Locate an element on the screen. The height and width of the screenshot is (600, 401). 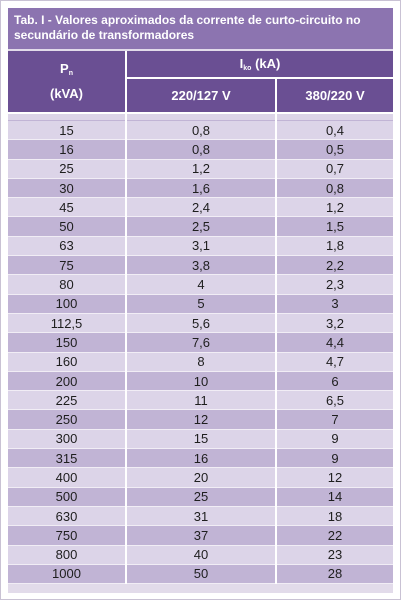
caption-line-2: secundário de transformadores is located at coordinates (104, 35).